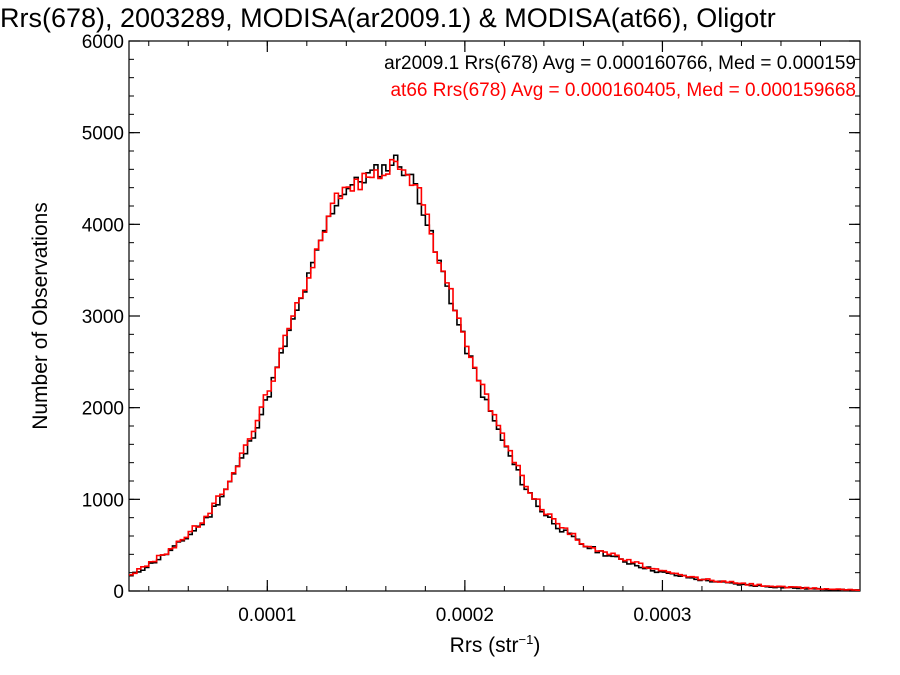 This screenshot has height=675, width=900. What do you see at coordinates (103, 317) in the screenshot?
I see `y-tick-label: 3000` at bounding box center [103, 317].